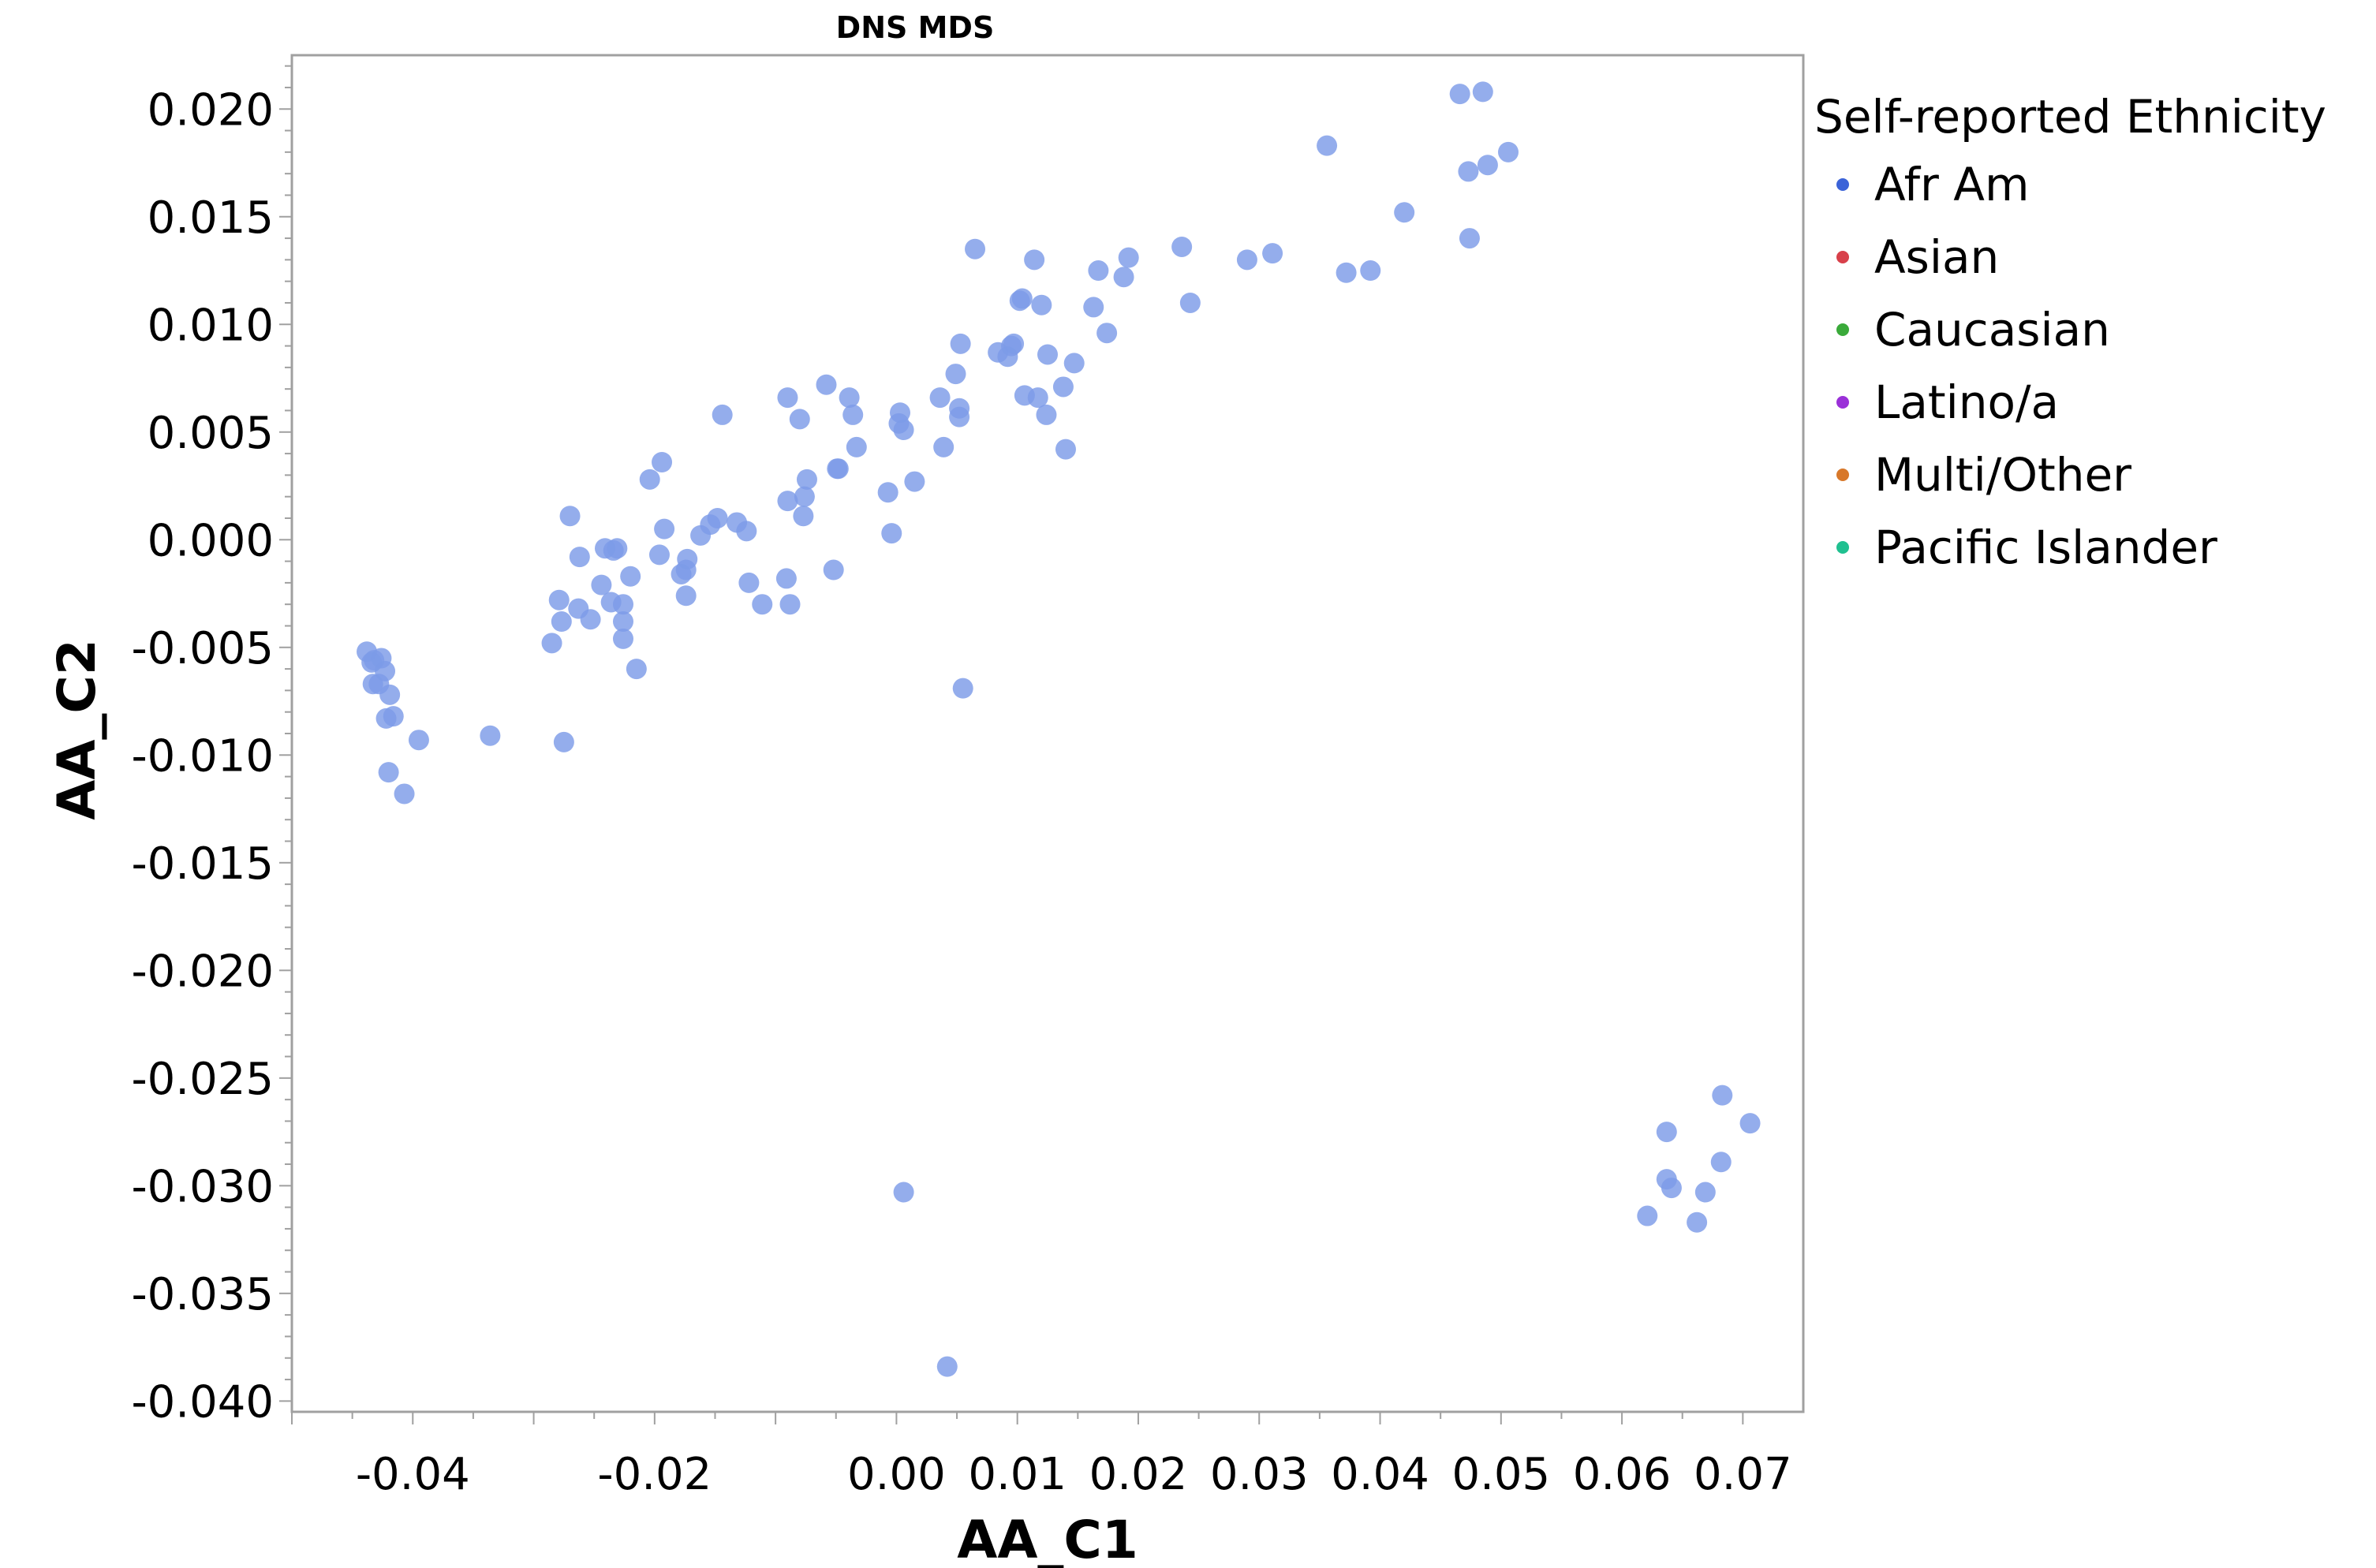 This screenshot has width=2376, height=1568. What do you see at coordinates (211, 110) in the screenshot?
I see `y-tick-label: 0.020` at bounding box center [211, 110].